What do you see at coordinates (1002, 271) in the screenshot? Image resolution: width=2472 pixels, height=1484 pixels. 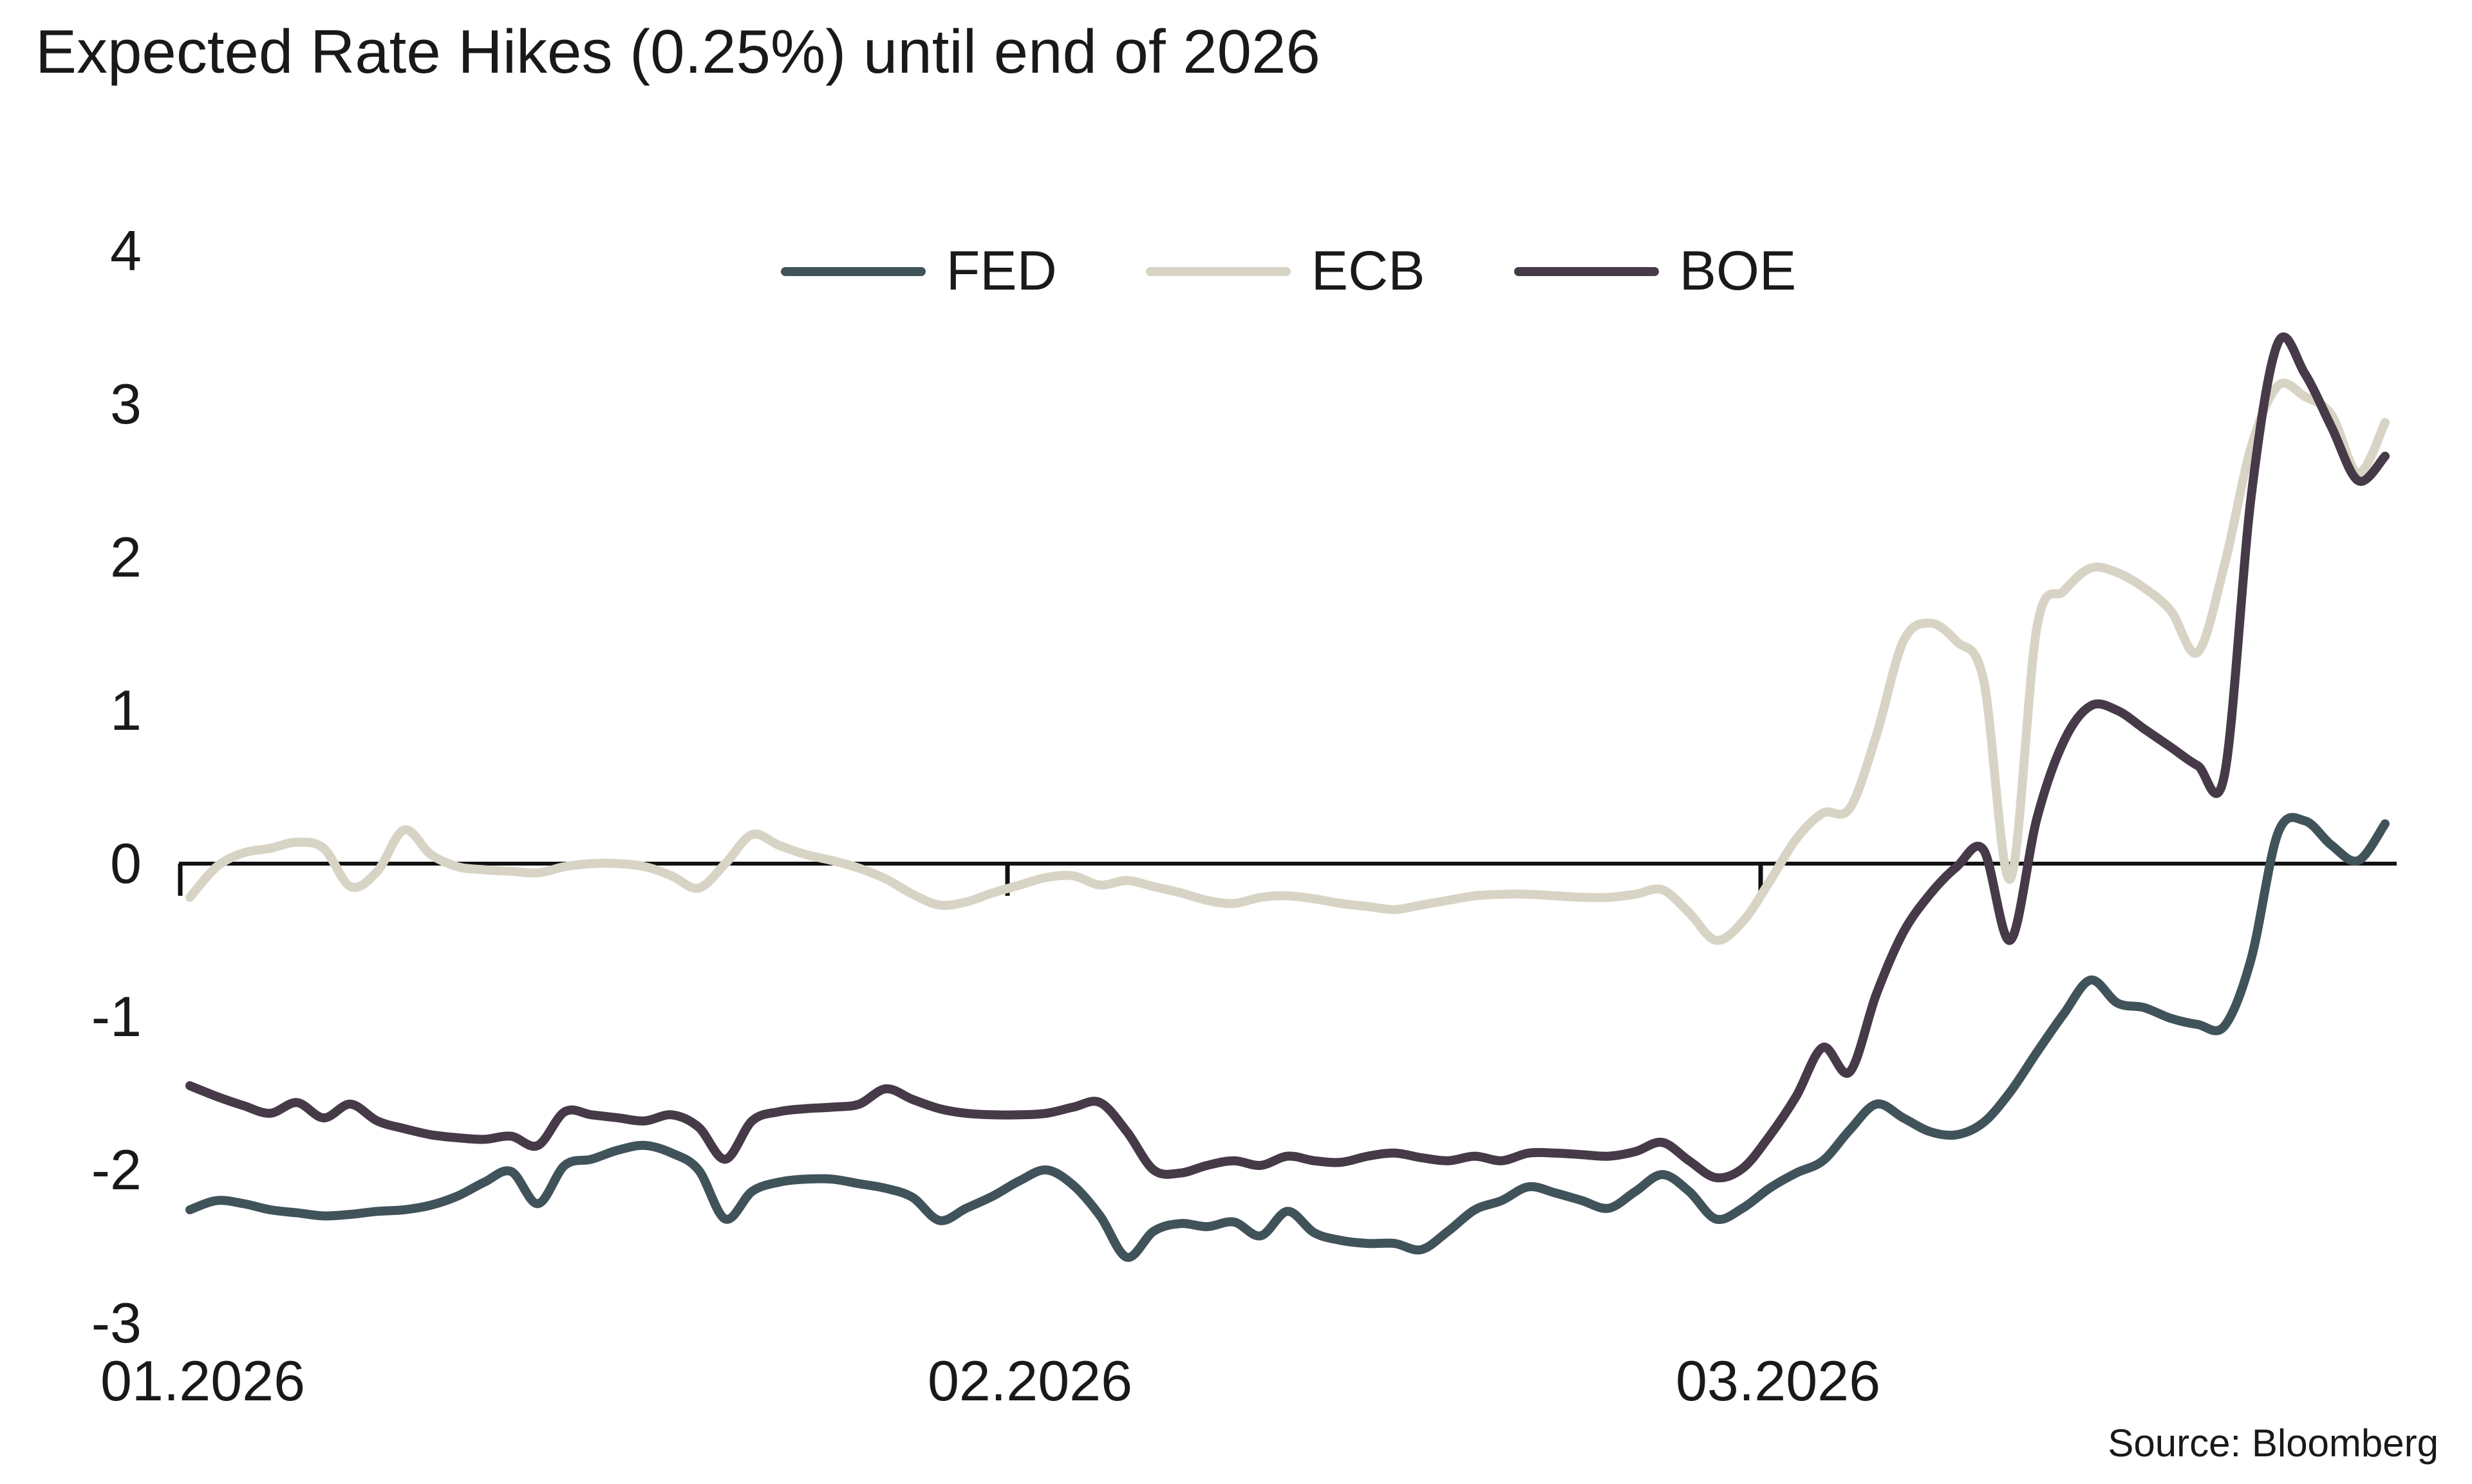 I see `legend-label-fed: FED` at bounding box center [1002, 271].